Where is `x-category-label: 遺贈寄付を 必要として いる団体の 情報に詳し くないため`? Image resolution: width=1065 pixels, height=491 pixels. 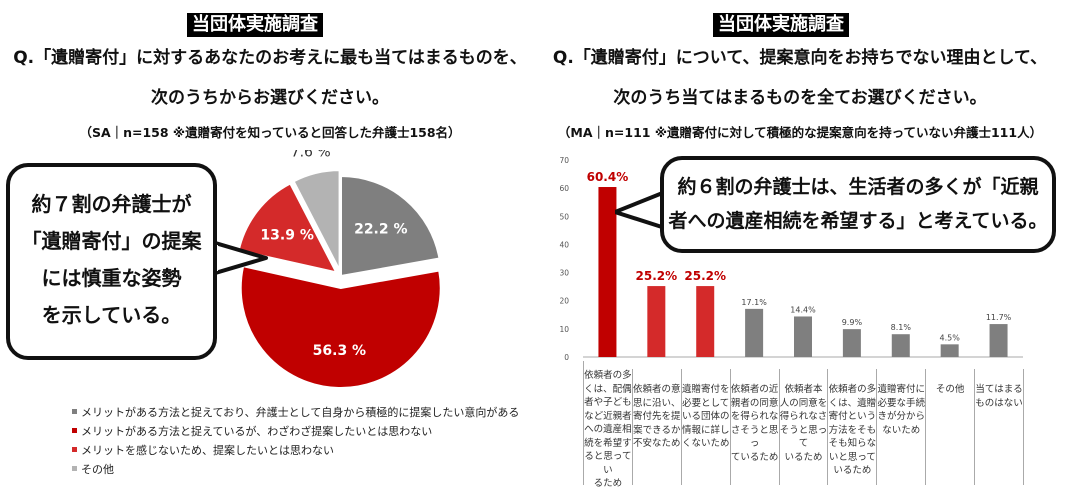 x-category-label: 遺贈寄付を 必要として いる団体の 情報に詳し くないため is located at coordinates (706, 427).